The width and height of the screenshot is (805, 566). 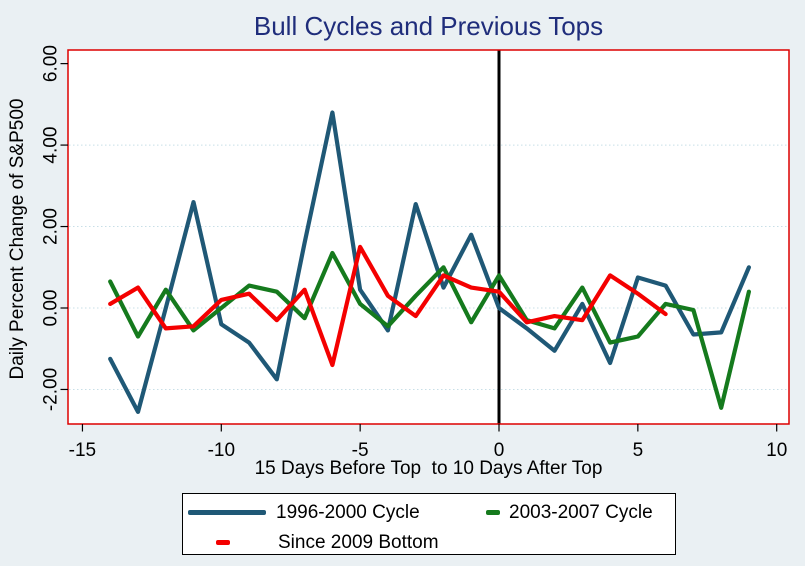 I want to click on legend-label-2003-2007-cycle: 2003-2007 Cycle, so click(x=581, y=512).